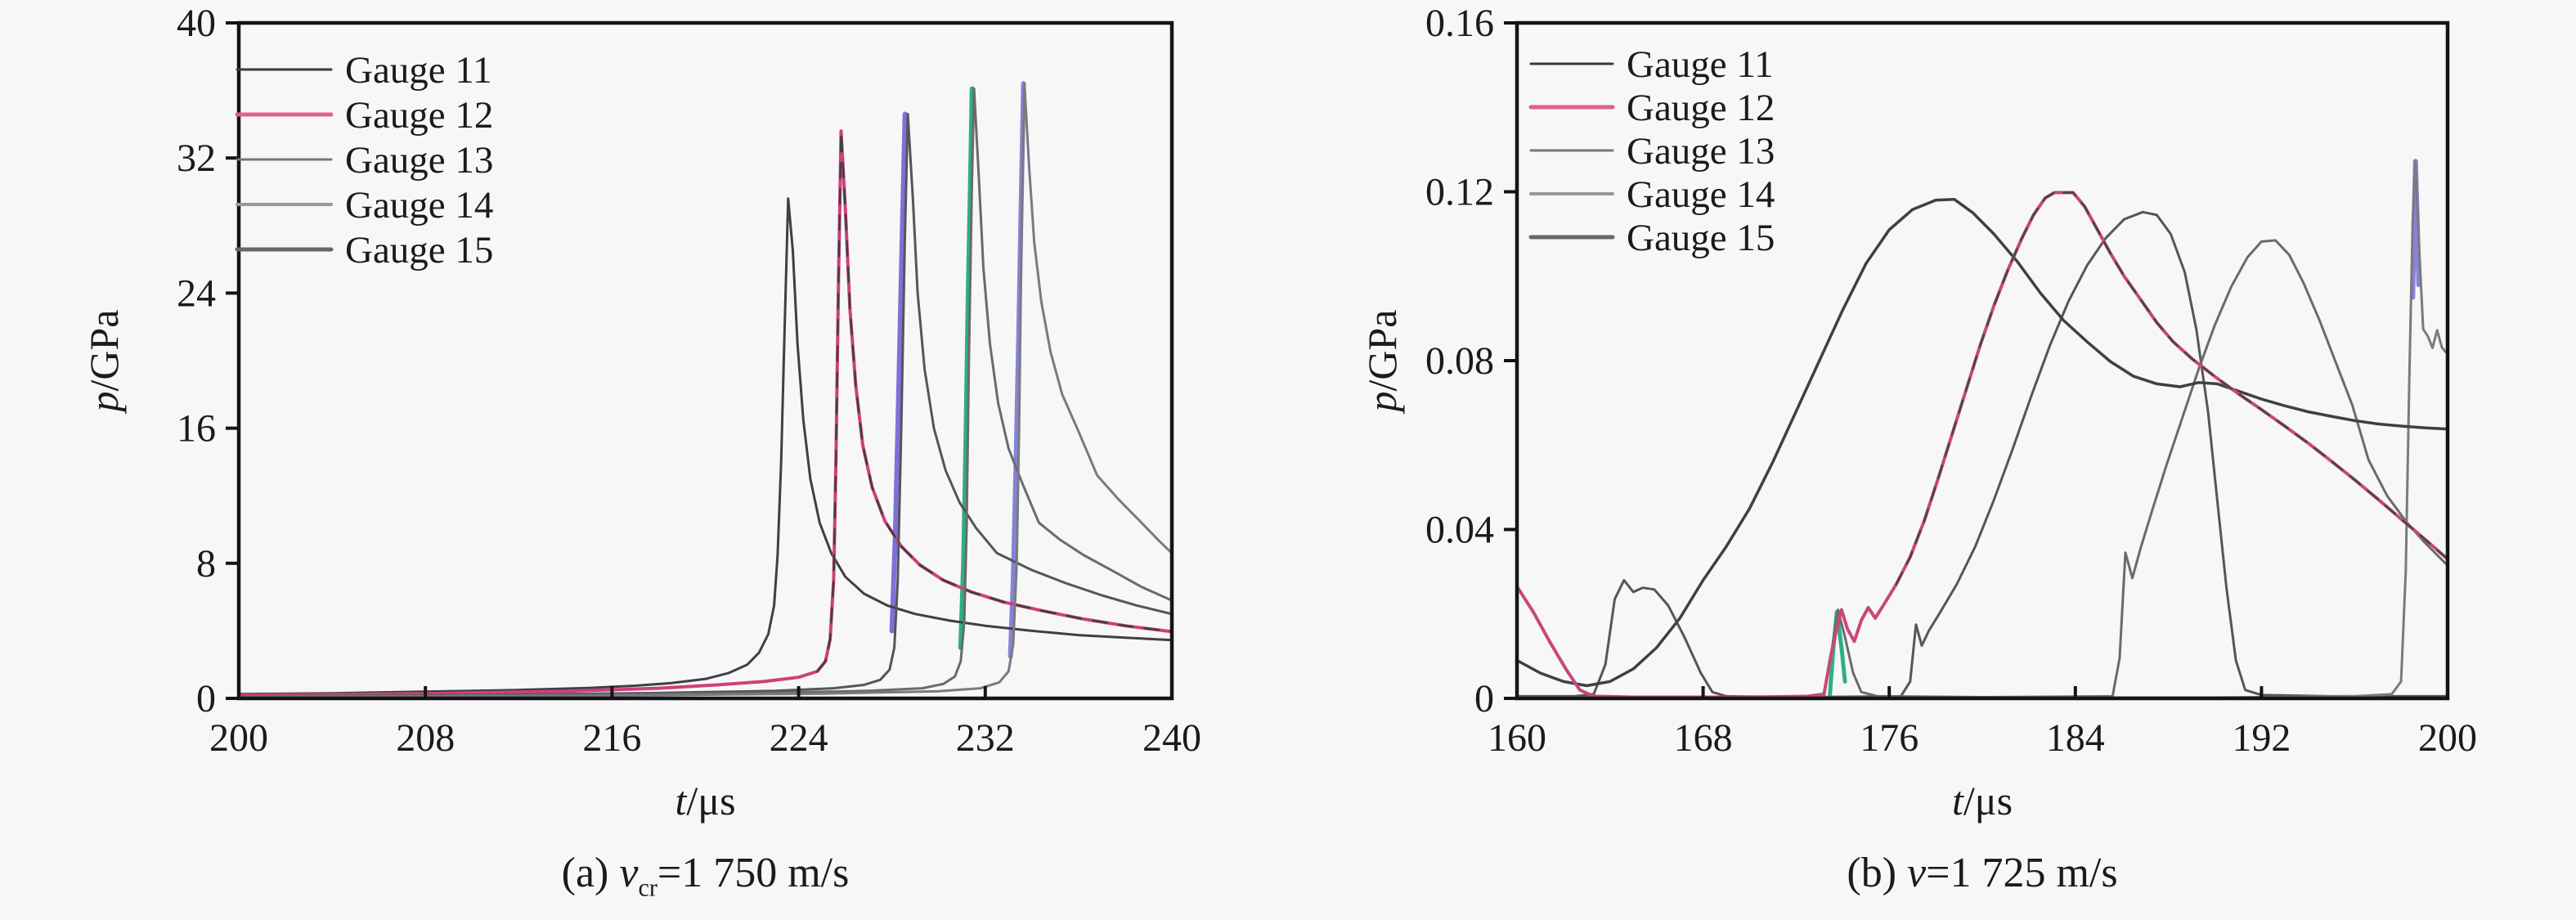 The image size is (2576, 920). What do you see at coordinates (611, 738) in the screenshot?
I see `x-tick-label: 216` at bounding box center [611, 738].